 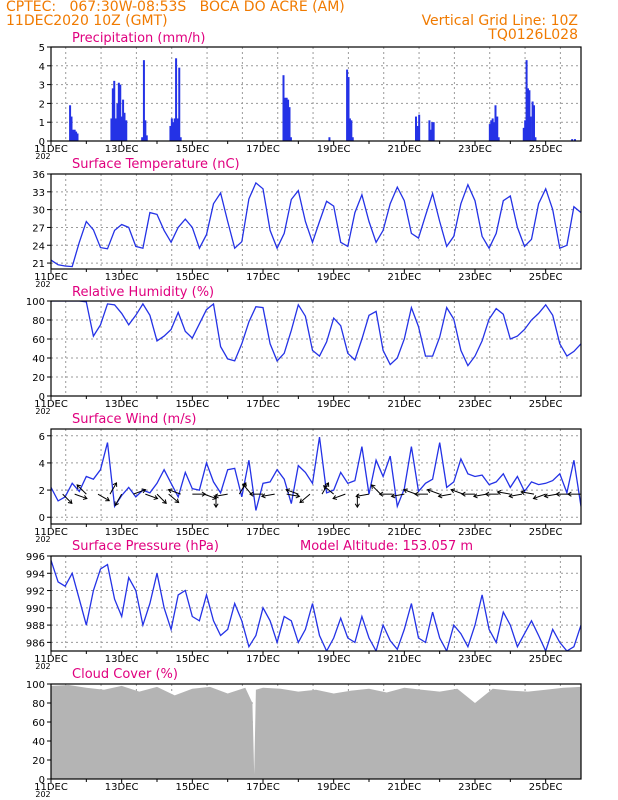 I want to click on y-tick-label: 6, so click(x=42, y=437).